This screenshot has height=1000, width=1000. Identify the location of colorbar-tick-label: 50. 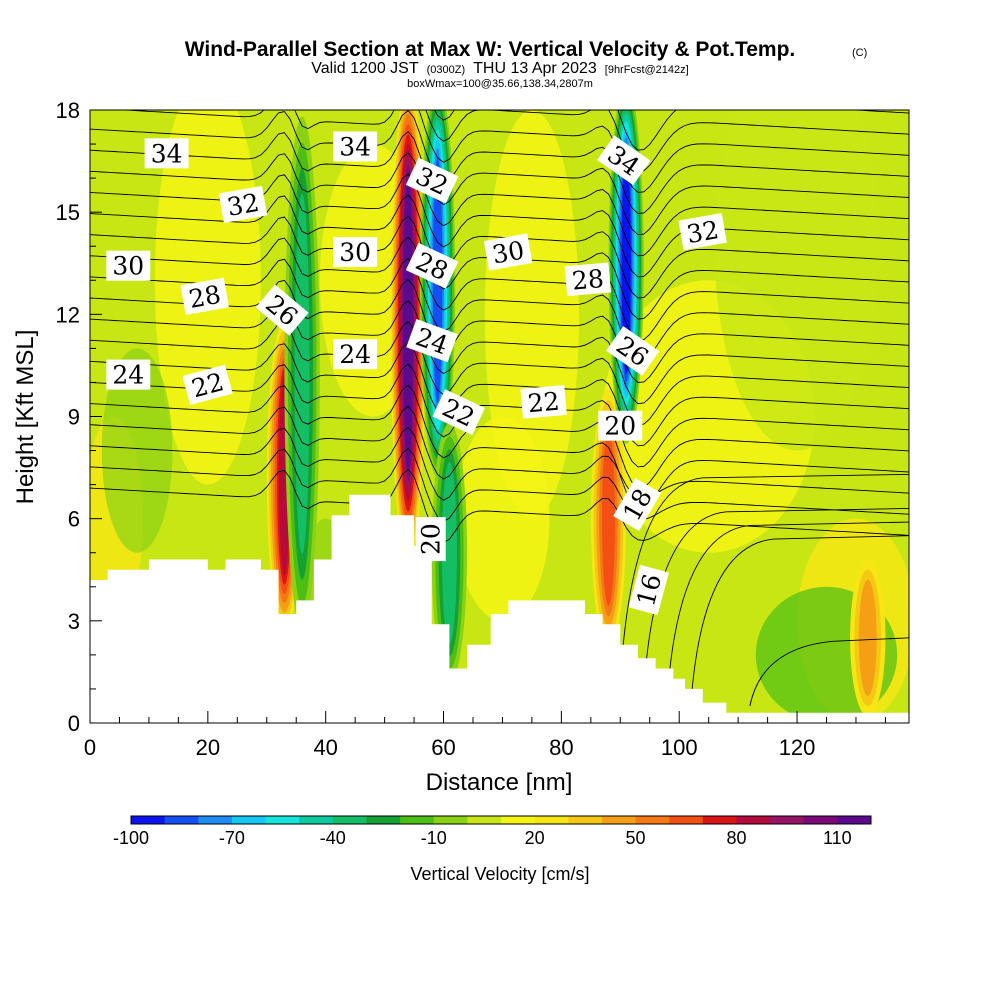
(636, 838).